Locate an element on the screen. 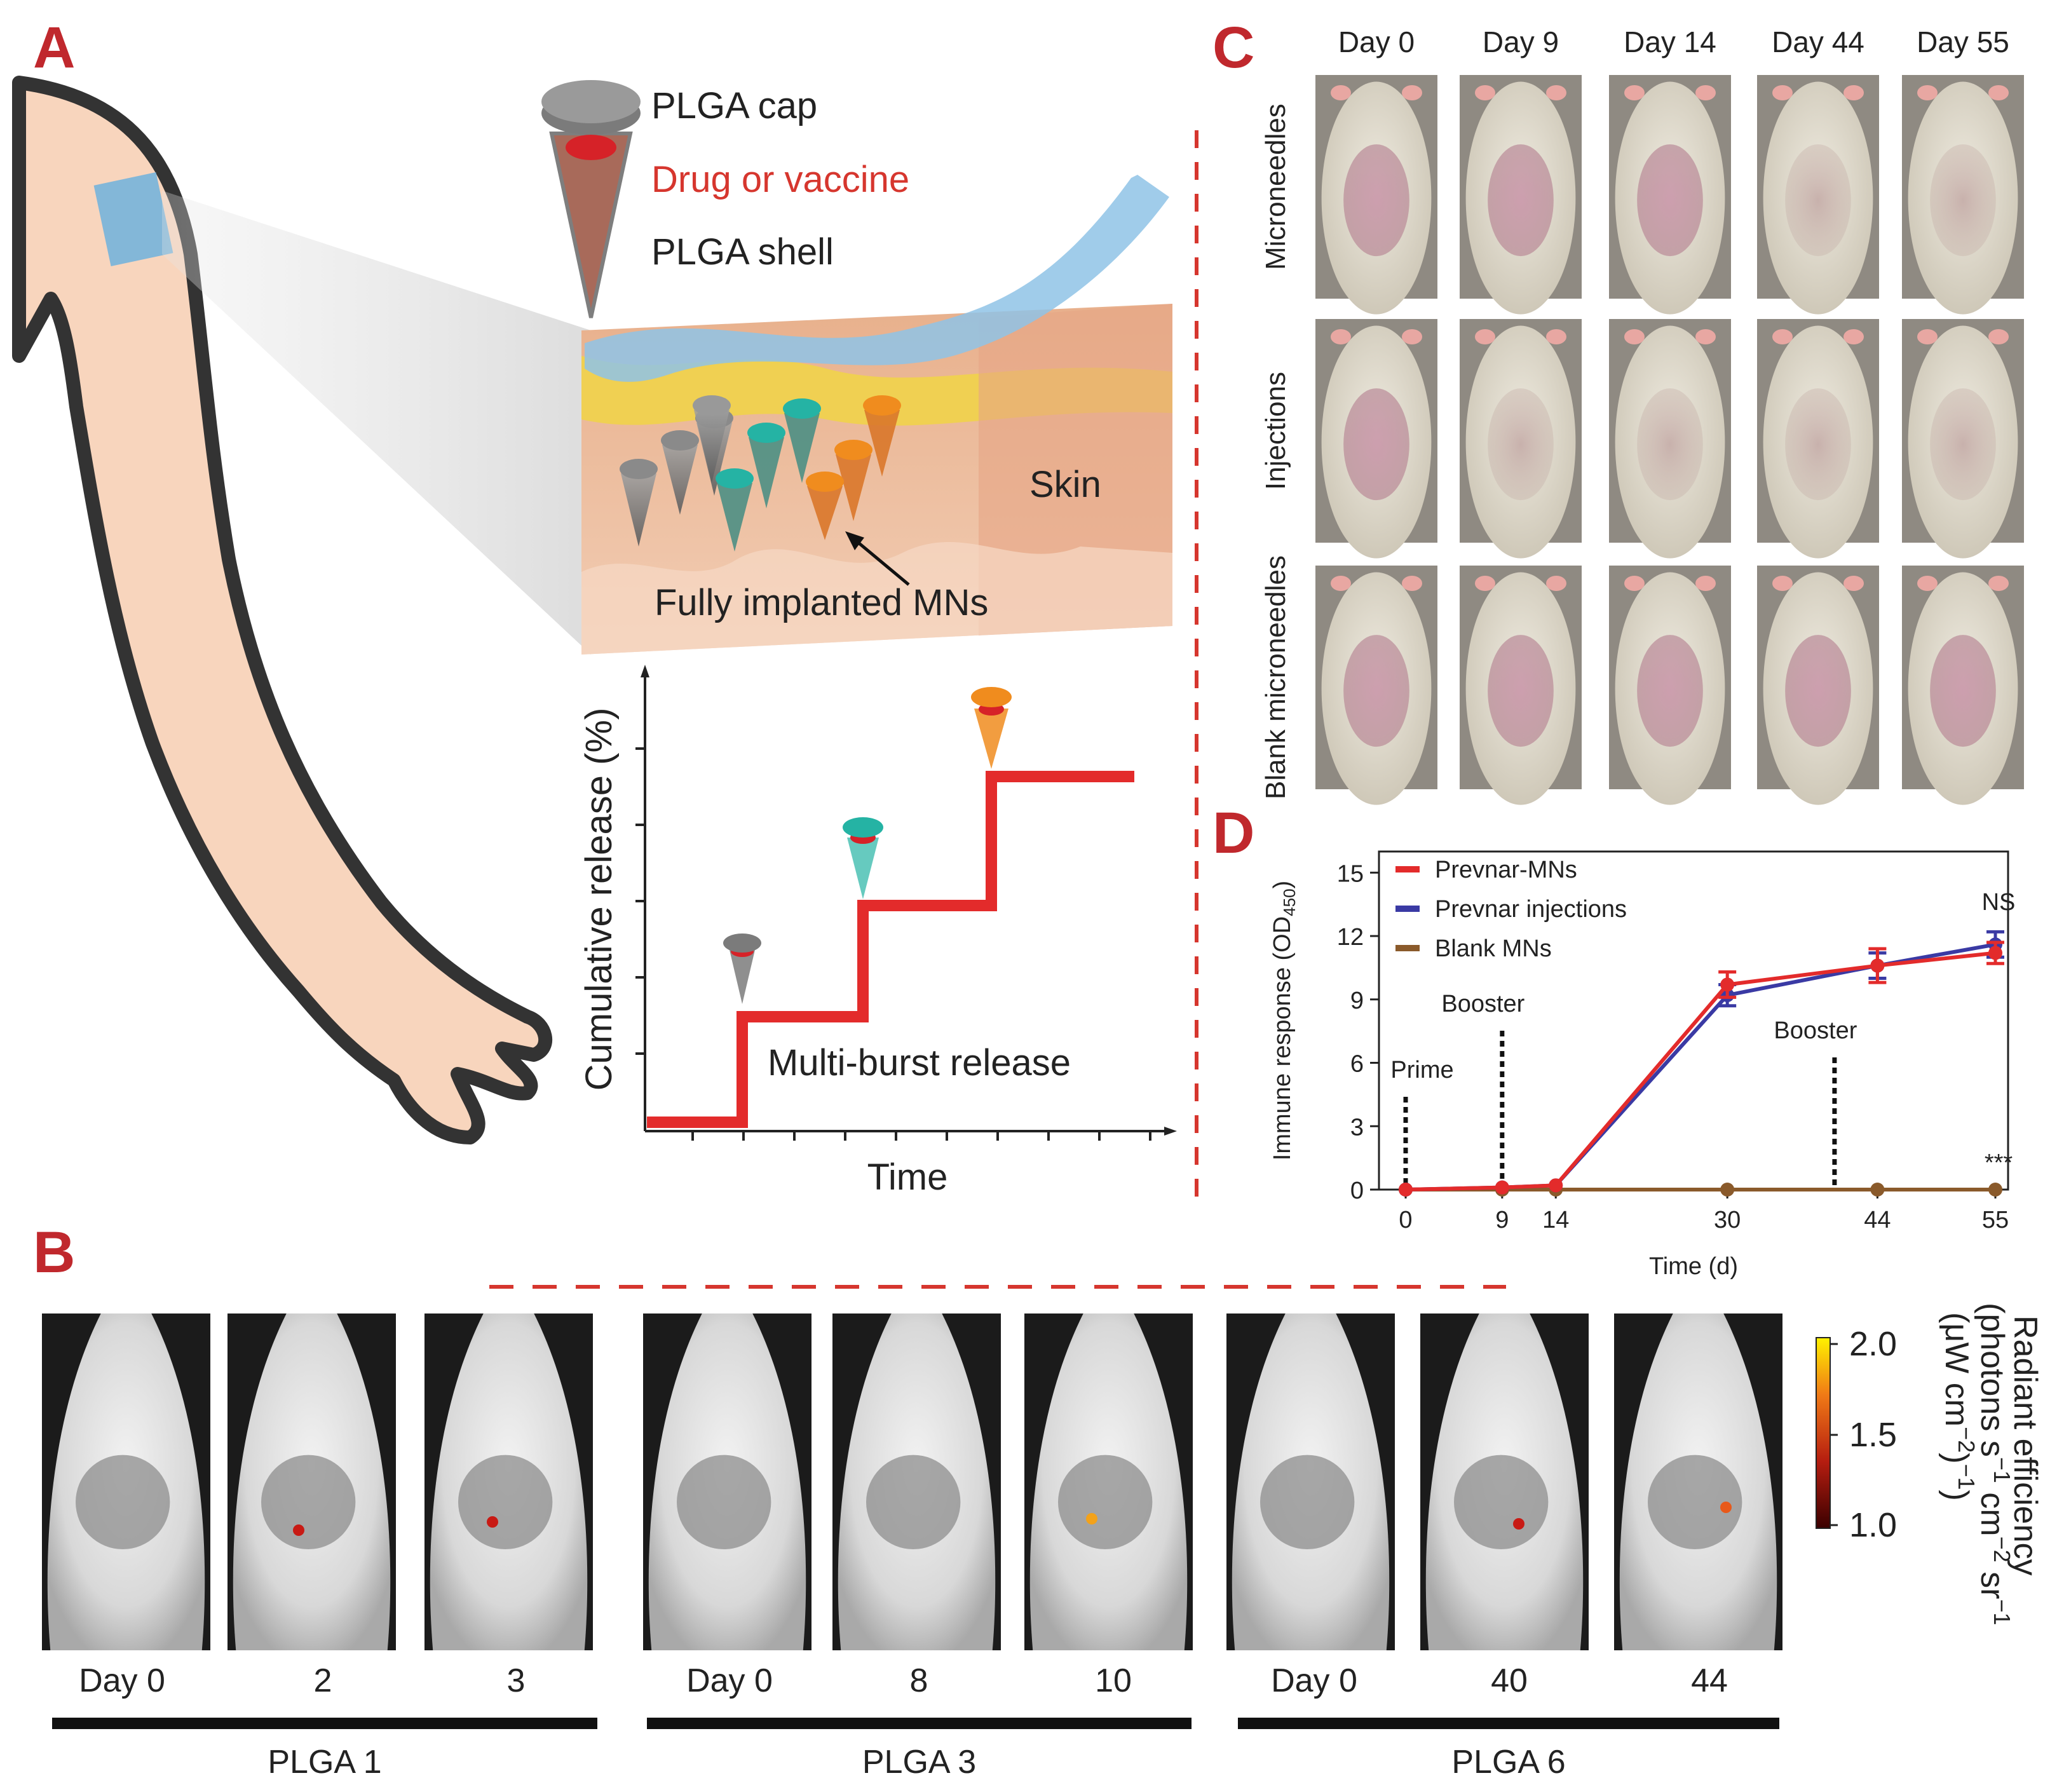 The image size is (2064, 1792). day-label-b: 8 is located at coordinates (919, 1680).